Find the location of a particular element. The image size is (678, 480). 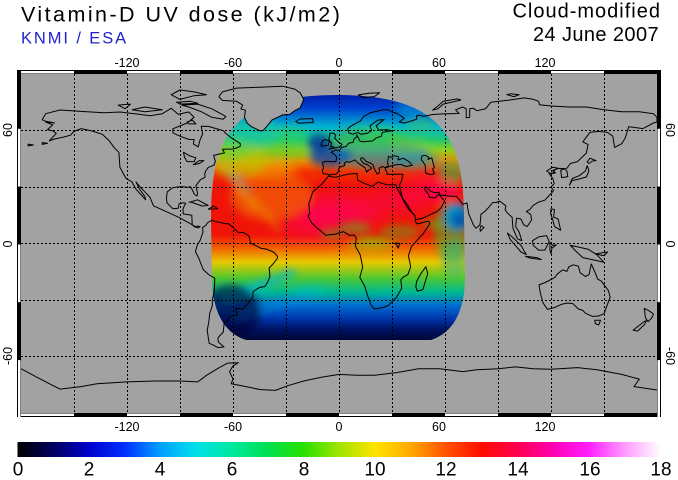

svg-text: 16 is located at coordinates (589, 470).